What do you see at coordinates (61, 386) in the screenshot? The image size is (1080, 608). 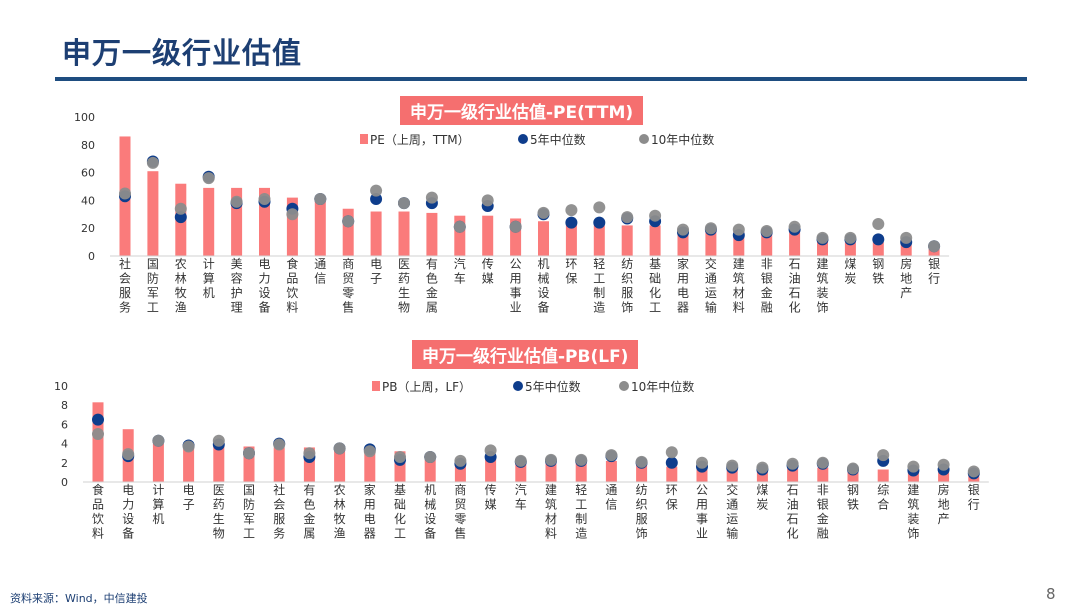 I see `pb-ytick-label: 10` at bounding box center [61, 386].